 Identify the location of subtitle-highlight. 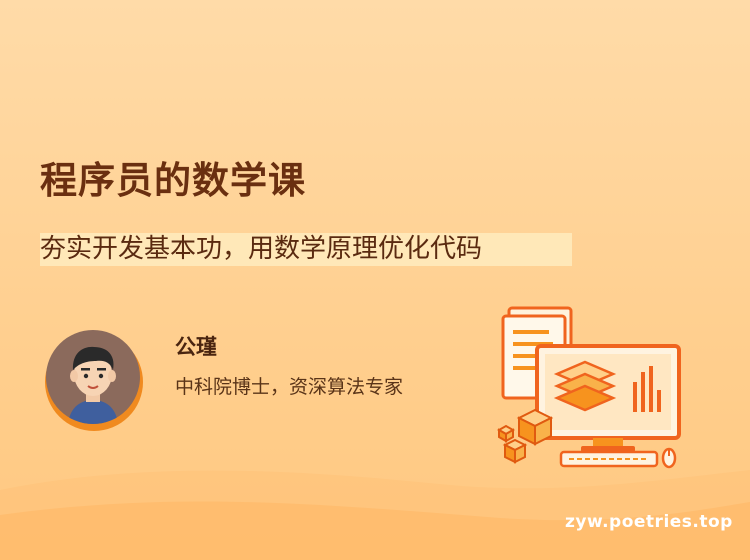
(306, 249).